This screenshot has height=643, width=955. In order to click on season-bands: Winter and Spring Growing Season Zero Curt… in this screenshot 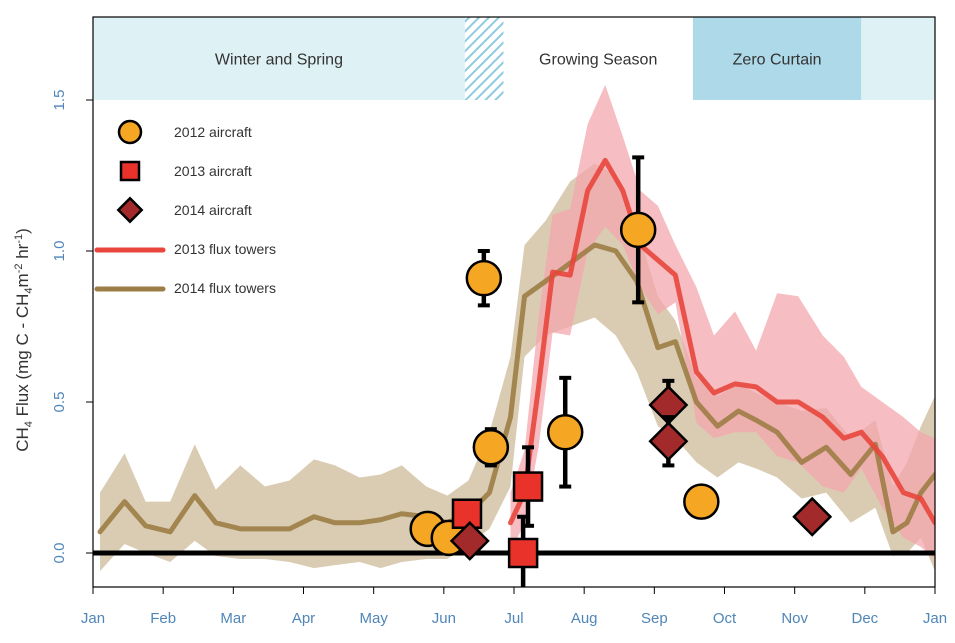, I will do `click(514, 58)`.